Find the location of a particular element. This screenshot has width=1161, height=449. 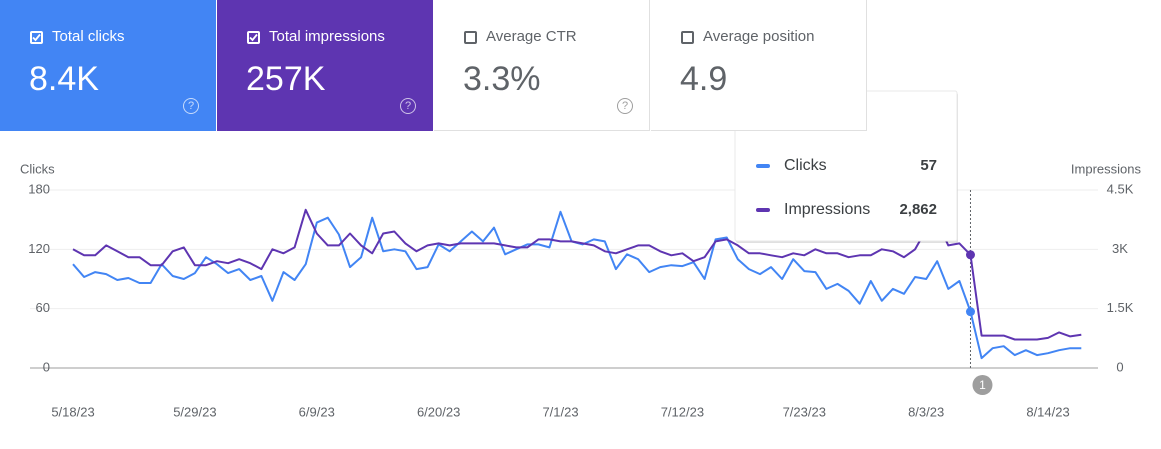

annotation-label: 1 is located at coordinates (982, 385).